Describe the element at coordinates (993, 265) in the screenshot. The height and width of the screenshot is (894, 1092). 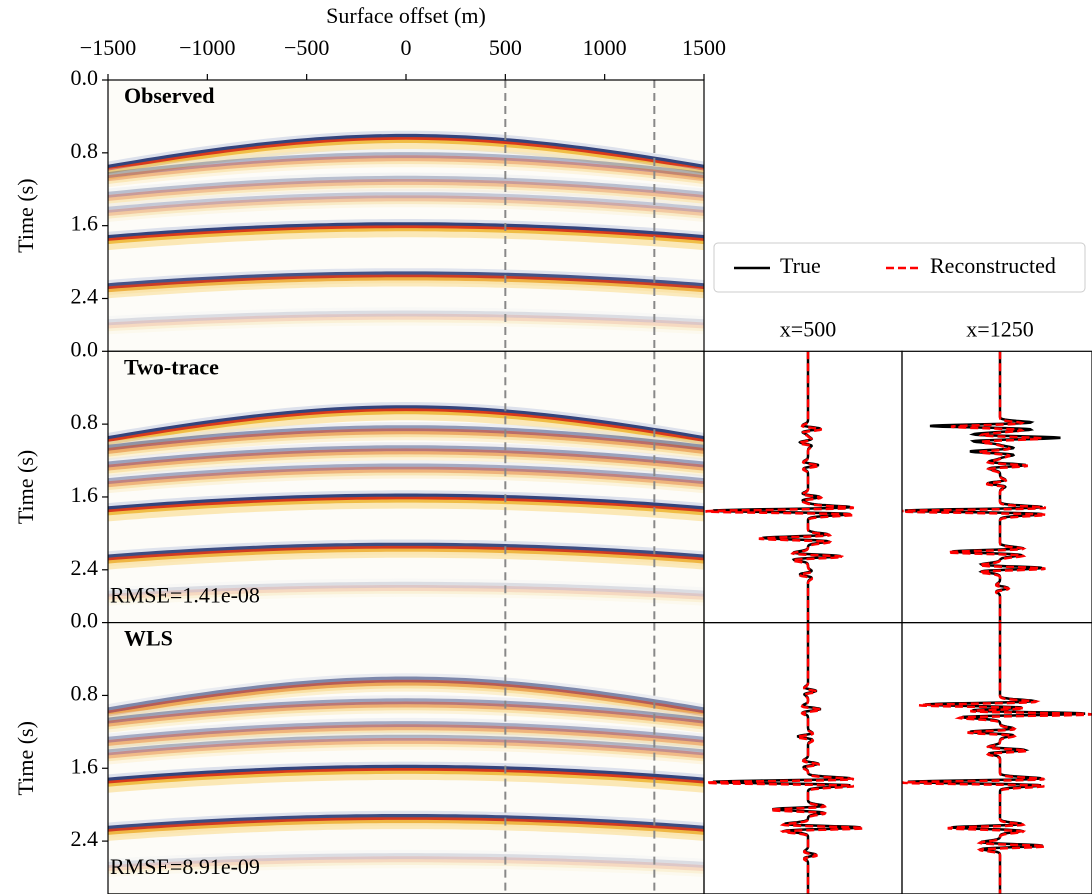
I see `legend-label: Reconstructed` at that location.